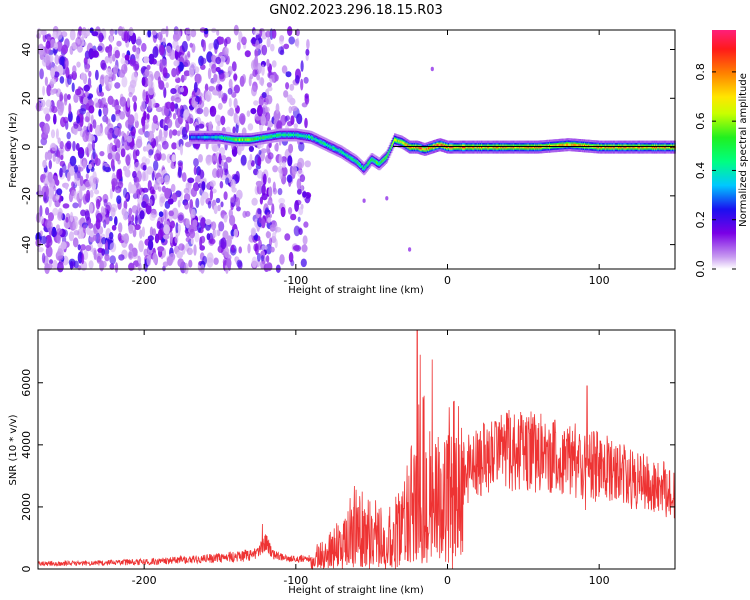  Describe the element at coordinates (599, 580) in the screenshot. I see `x-tick-label: 100` at that location.